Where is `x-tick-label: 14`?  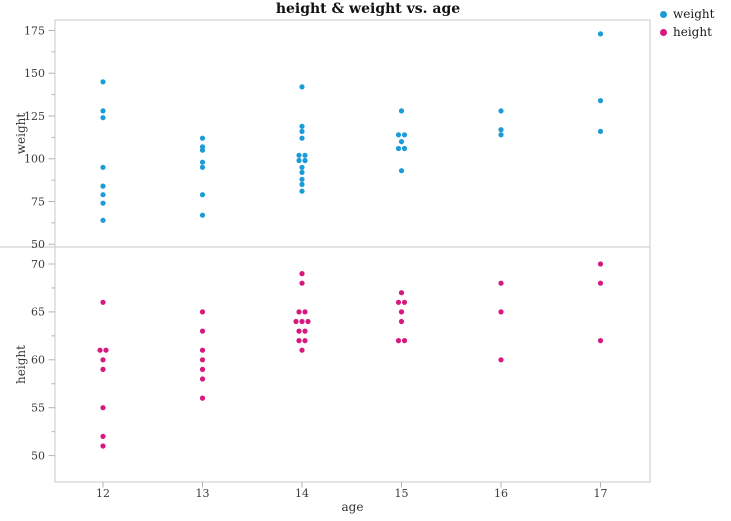
x-tick-label: 14 is located at coordinates (302, 493).